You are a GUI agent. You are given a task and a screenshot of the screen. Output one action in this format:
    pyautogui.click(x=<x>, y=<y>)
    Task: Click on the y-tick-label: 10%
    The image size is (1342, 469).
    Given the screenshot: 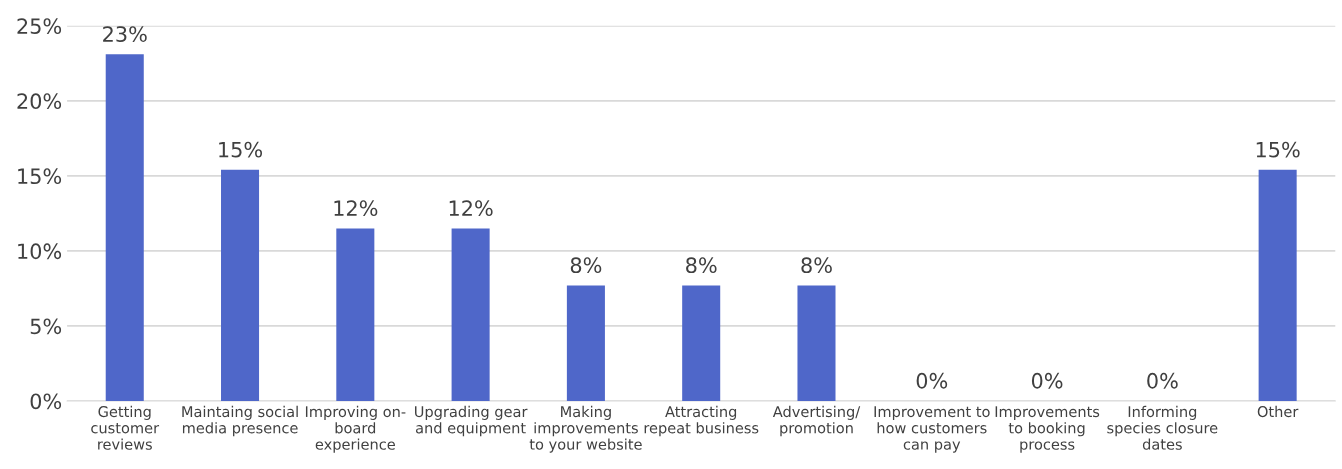 What is the action you would take?
    pyautogui.click(x=40, y=251)
    